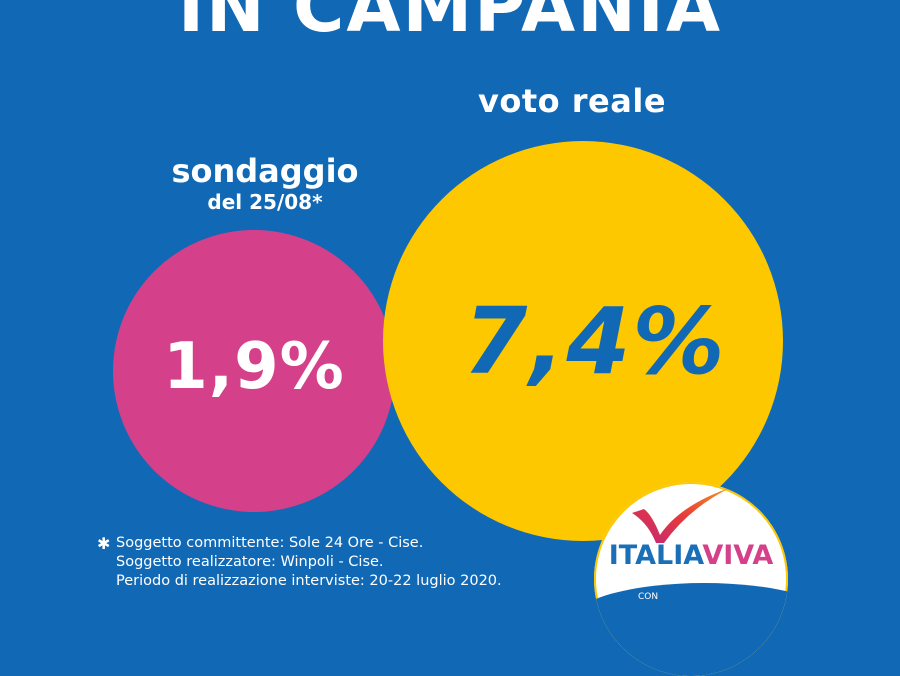  What do you see at coordinates (682, 515) in the screenshot?
I see `checkmark-swoosh-icon` at bounding box center [682, 515].